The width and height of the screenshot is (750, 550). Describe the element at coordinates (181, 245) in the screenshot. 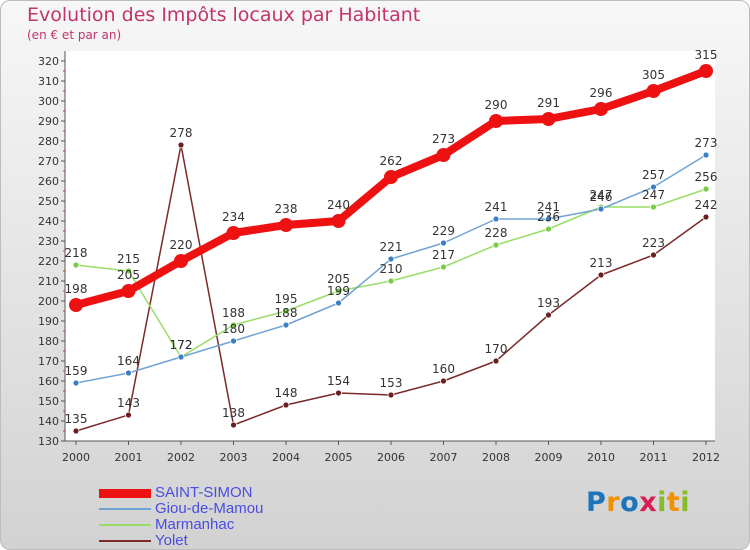

I see `data-label: 220` at that location.